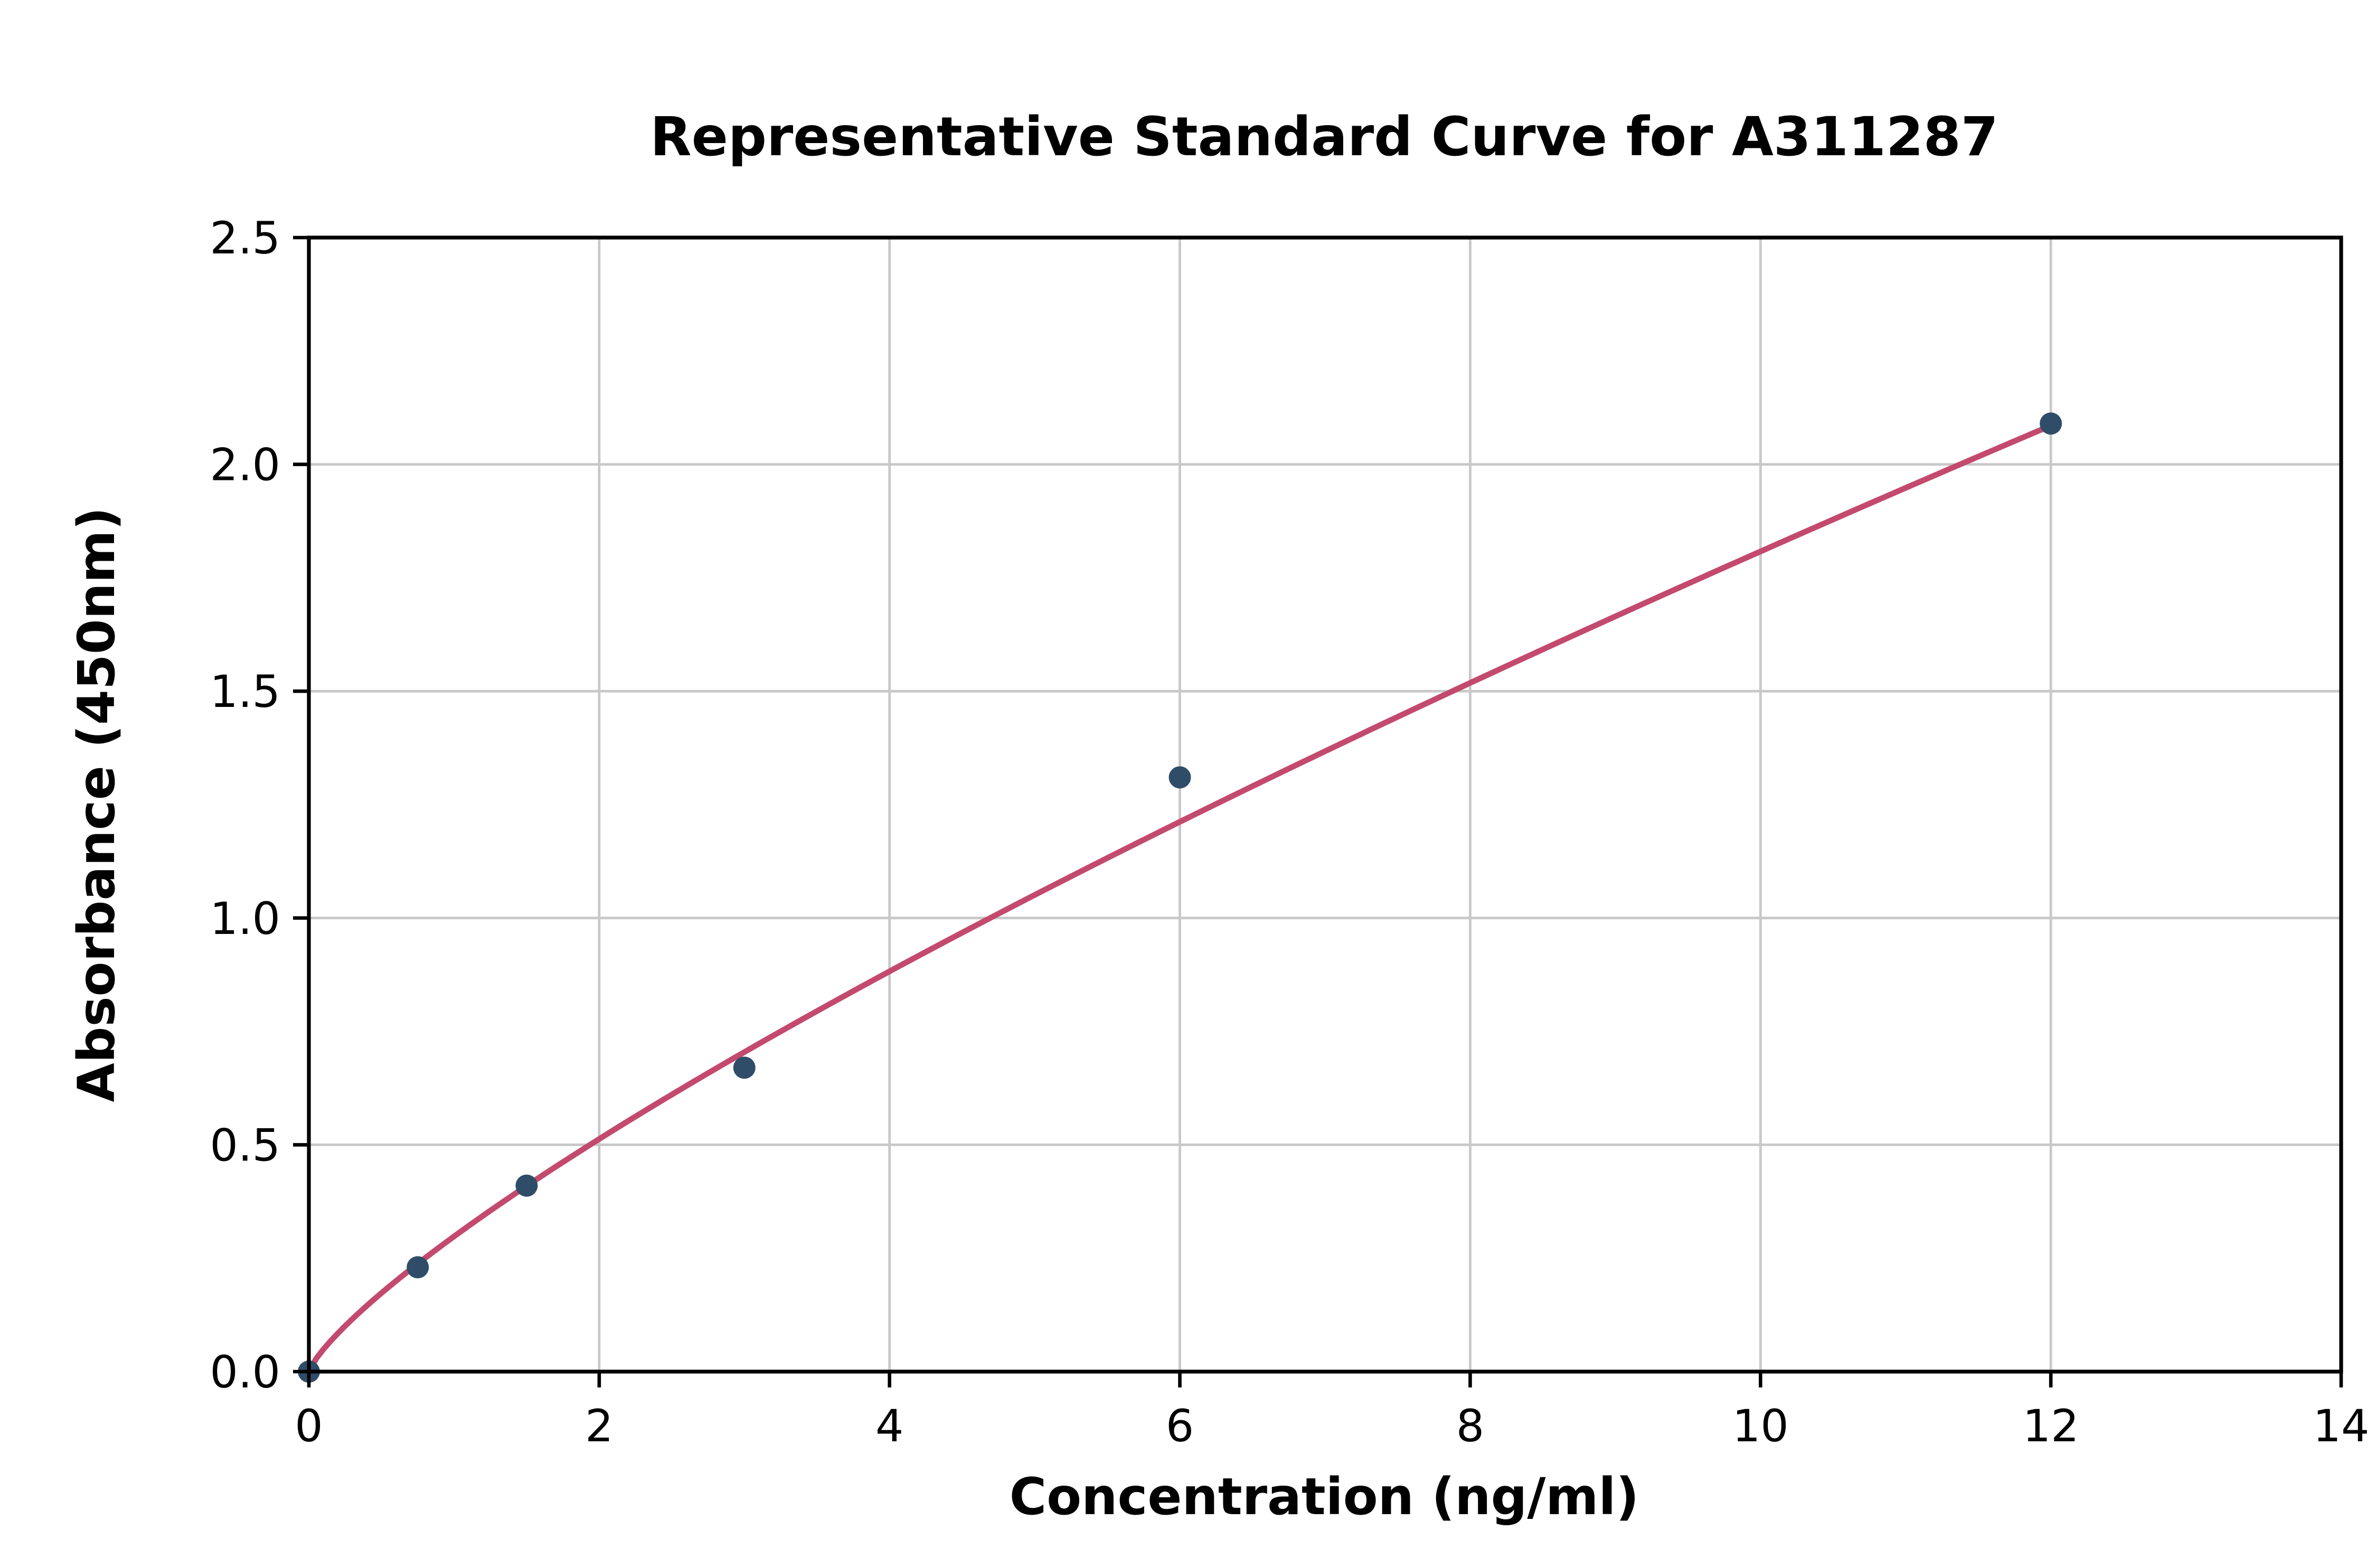  What do you see at coordinates (2051, 1426) in the screenshot?
I see `x-tick-label: 12` at bounding box center [2051, 1426].